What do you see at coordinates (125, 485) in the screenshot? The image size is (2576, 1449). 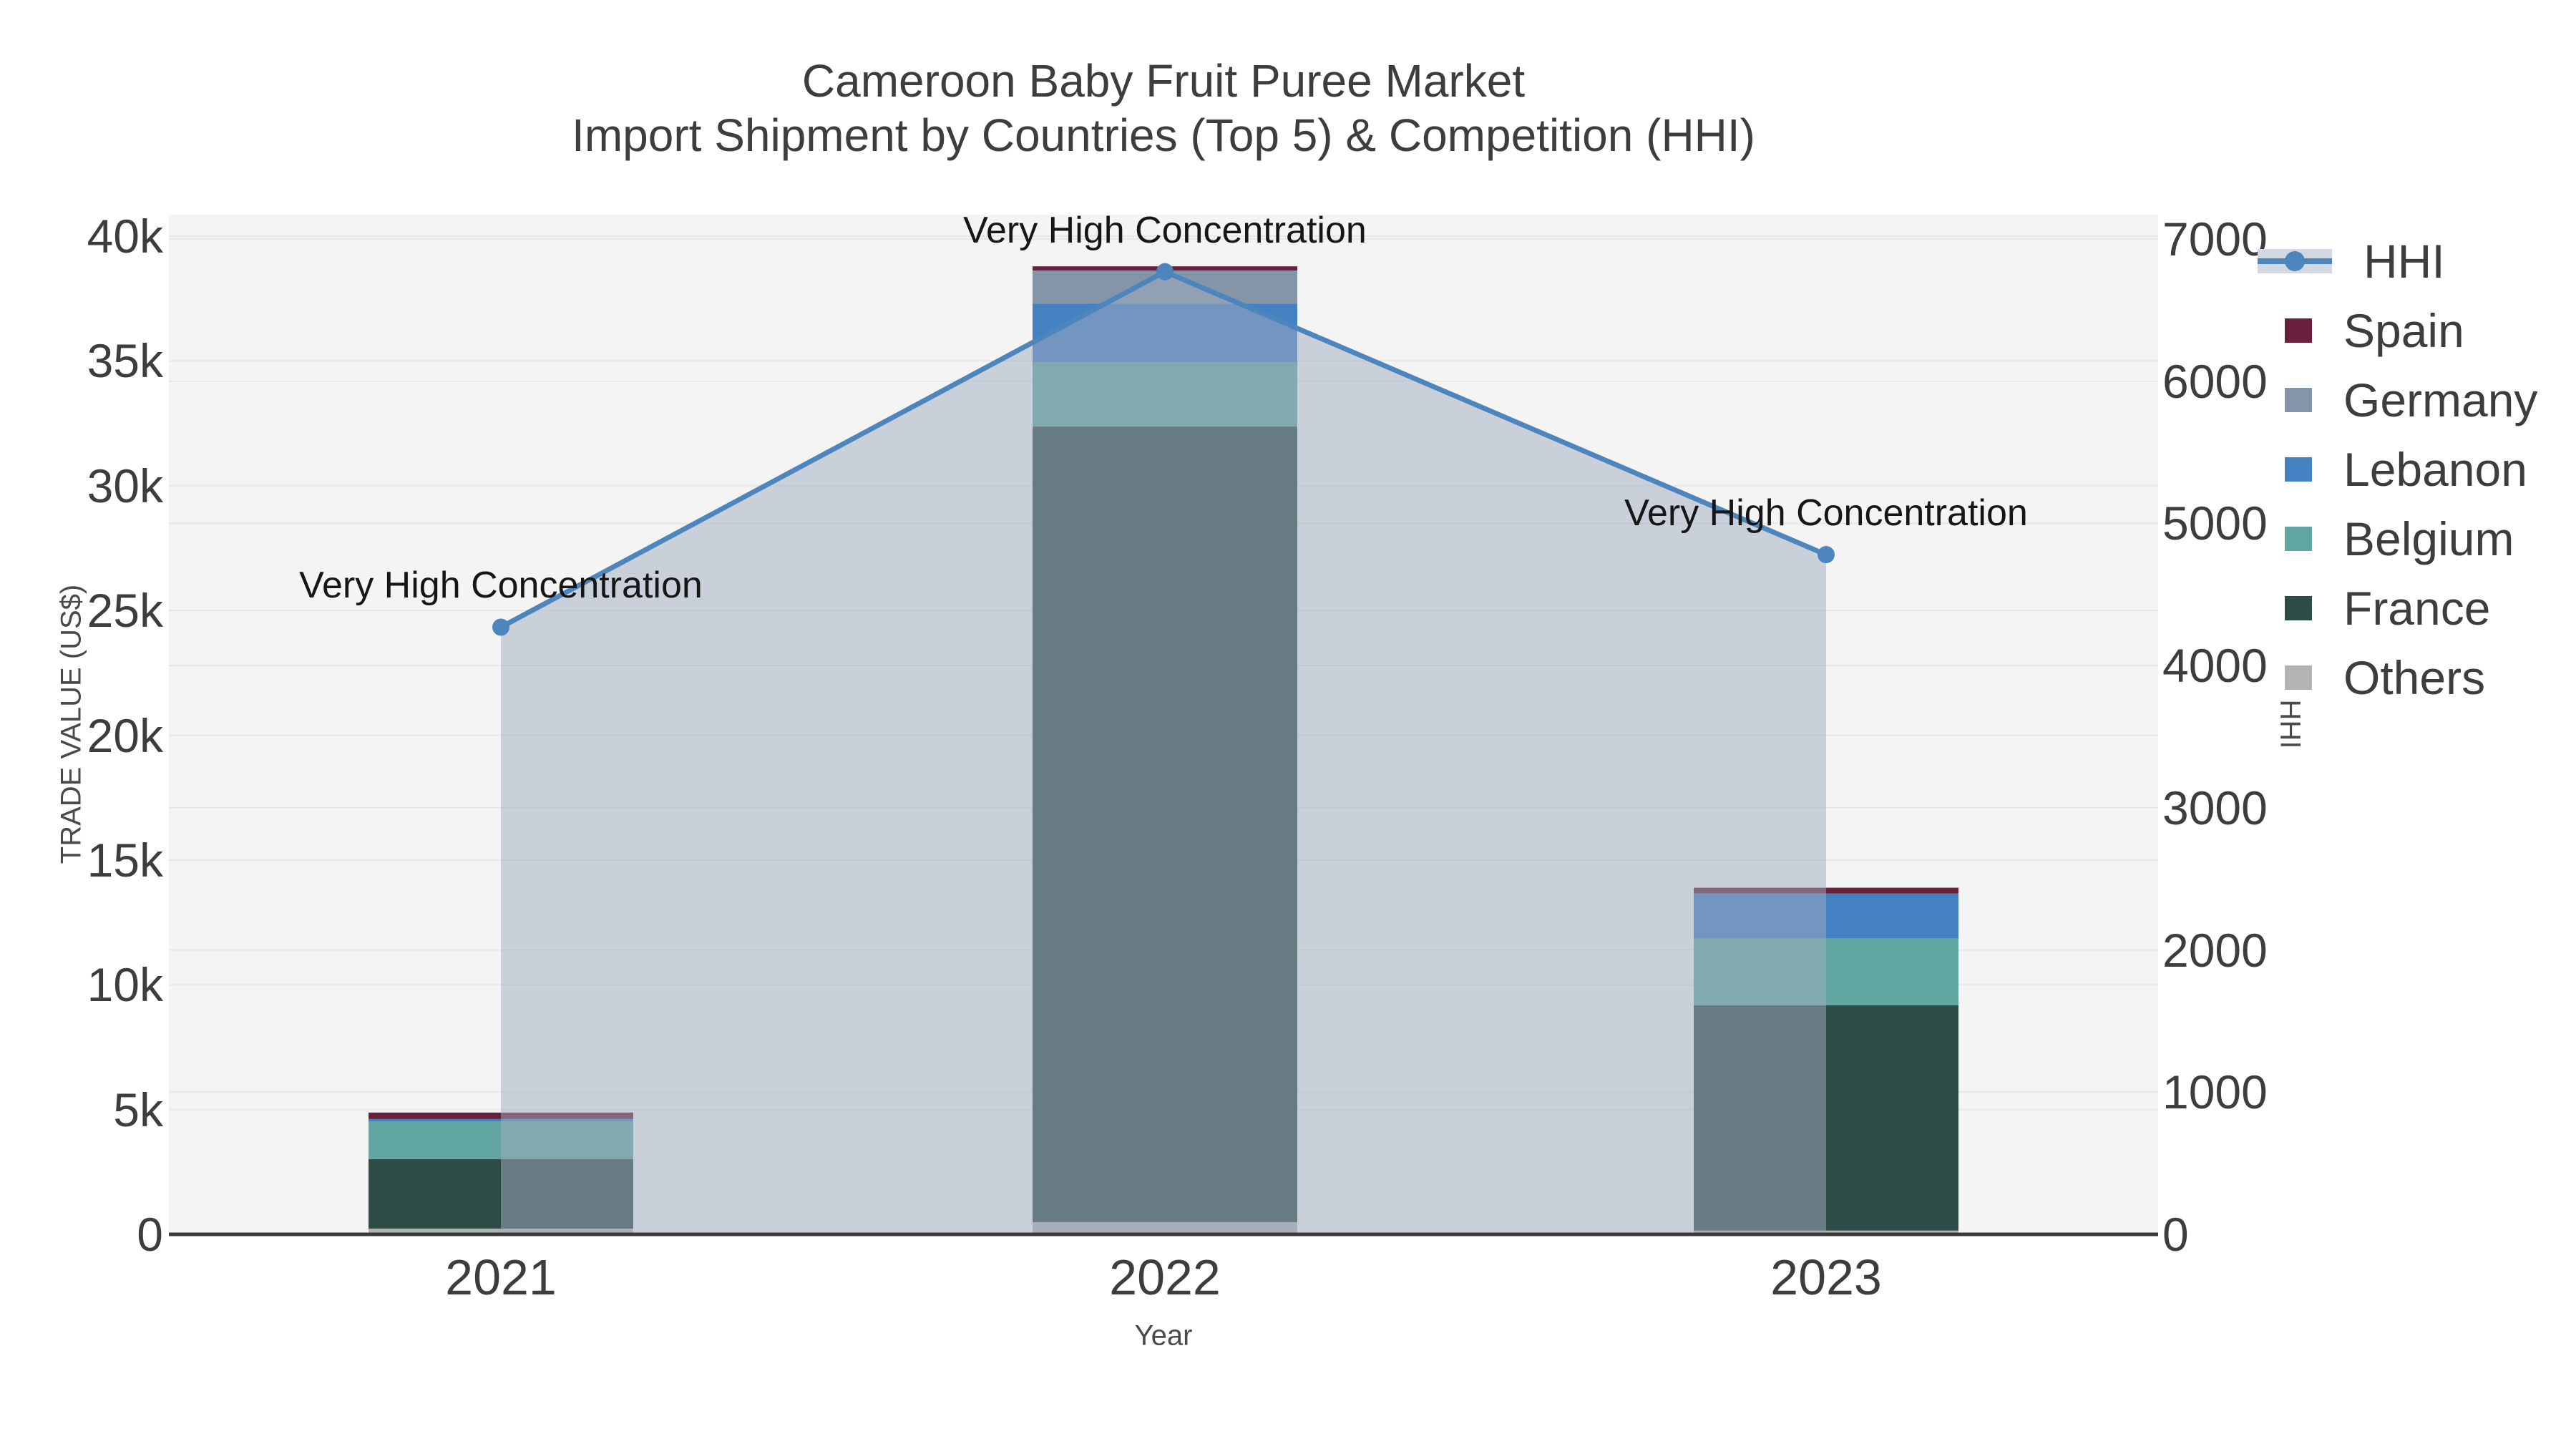 I see `left-tick-30k: 30k` at bounding box center [125, 485].